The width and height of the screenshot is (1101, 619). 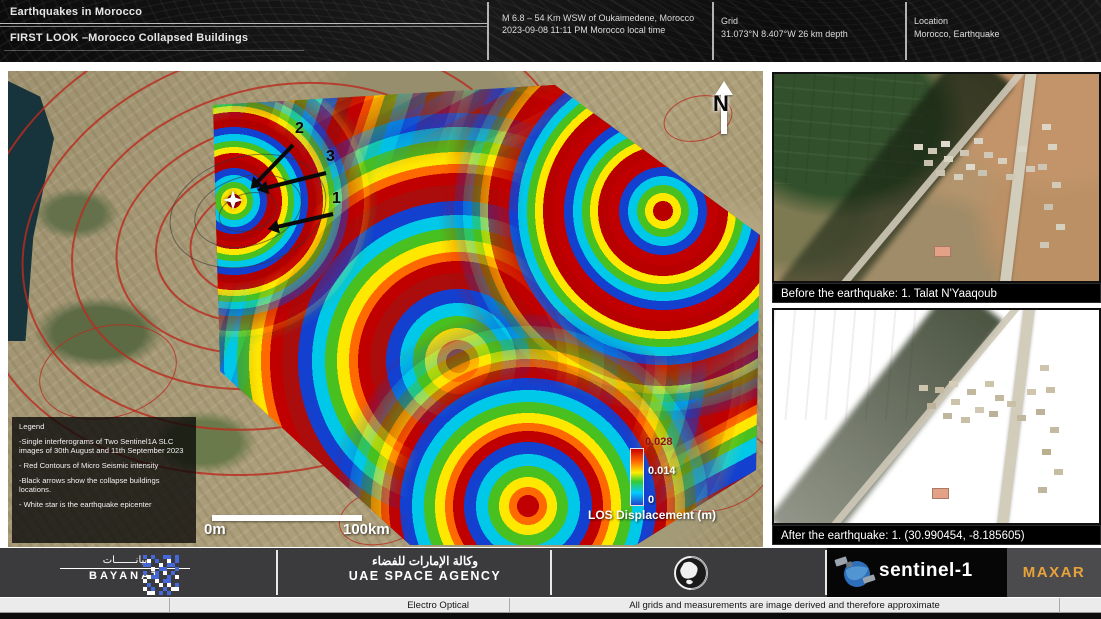 What do you see at coordinates (425, 576) in the screenshot?
I see `uae-english-label: UAE SPACE AGENCY` at bounding box center [425, 576].